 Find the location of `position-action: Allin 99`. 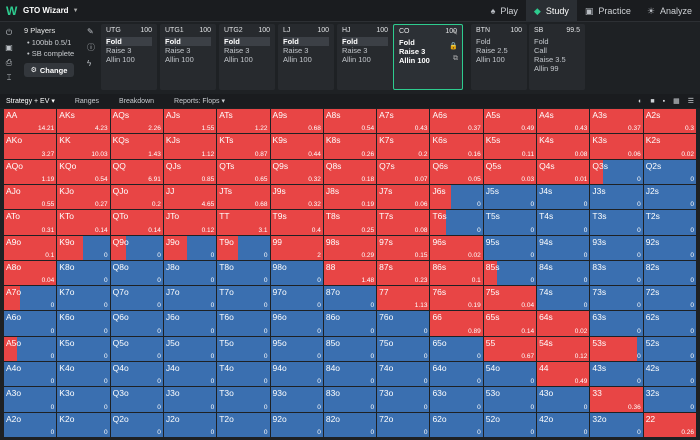

position-action: Allin 99 is located at coordinates (546, 68).